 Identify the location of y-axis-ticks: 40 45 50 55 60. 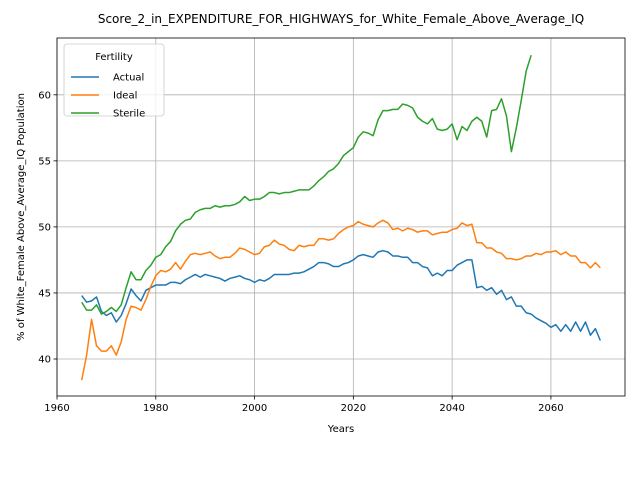
(47, 228).